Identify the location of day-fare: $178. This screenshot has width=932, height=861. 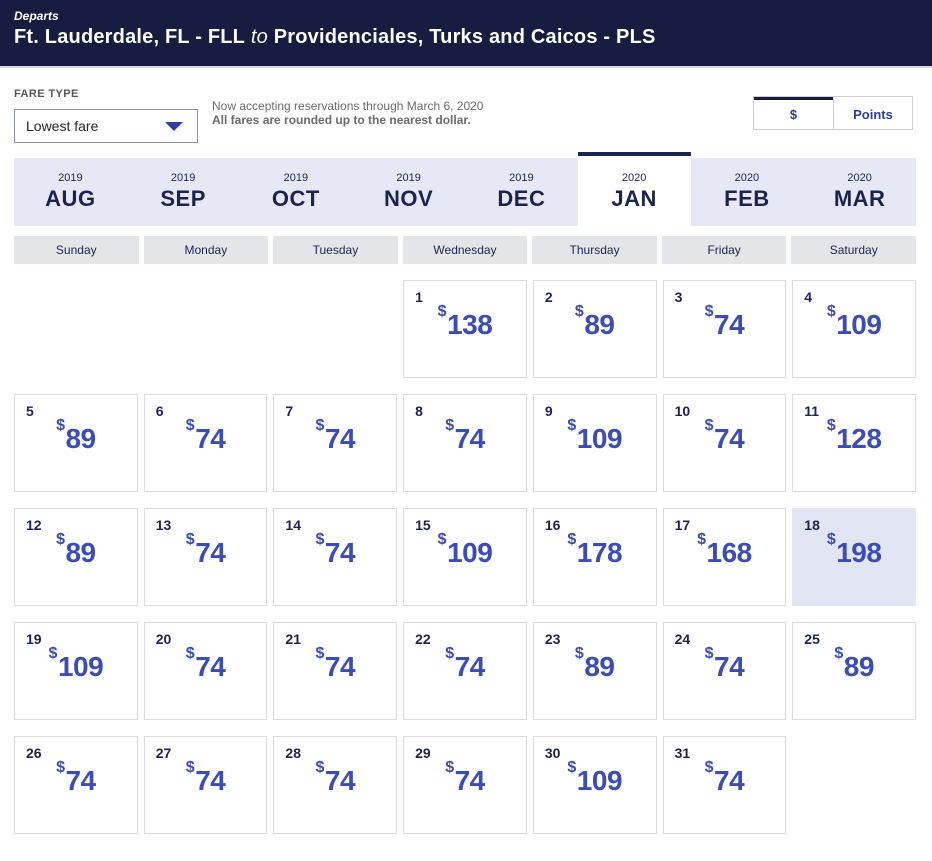
(595, 549).